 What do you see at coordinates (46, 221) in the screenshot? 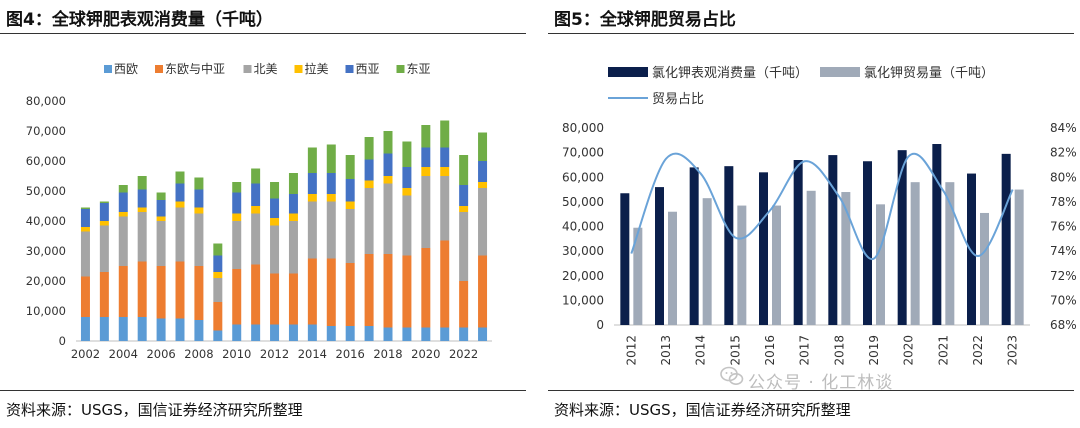
I see `y-tick-label: 40,000` at bounding box center [46, 221].